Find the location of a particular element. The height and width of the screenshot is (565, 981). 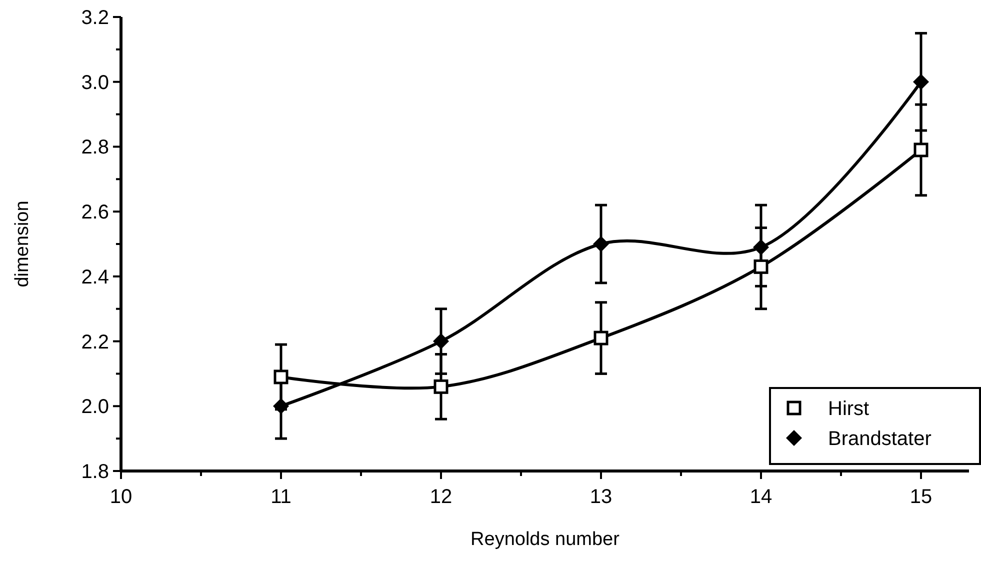

y-tick-label: 1.8 is located at coordinates (95, 472).